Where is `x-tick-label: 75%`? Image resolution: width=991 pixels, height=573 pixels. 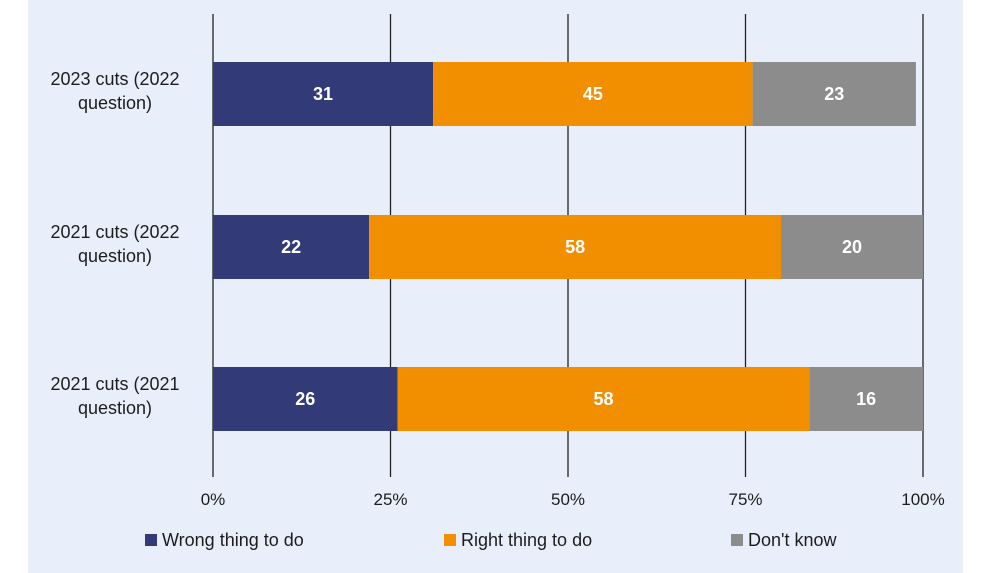
x-tick-label: 75% is located at coordinates (745, 499).